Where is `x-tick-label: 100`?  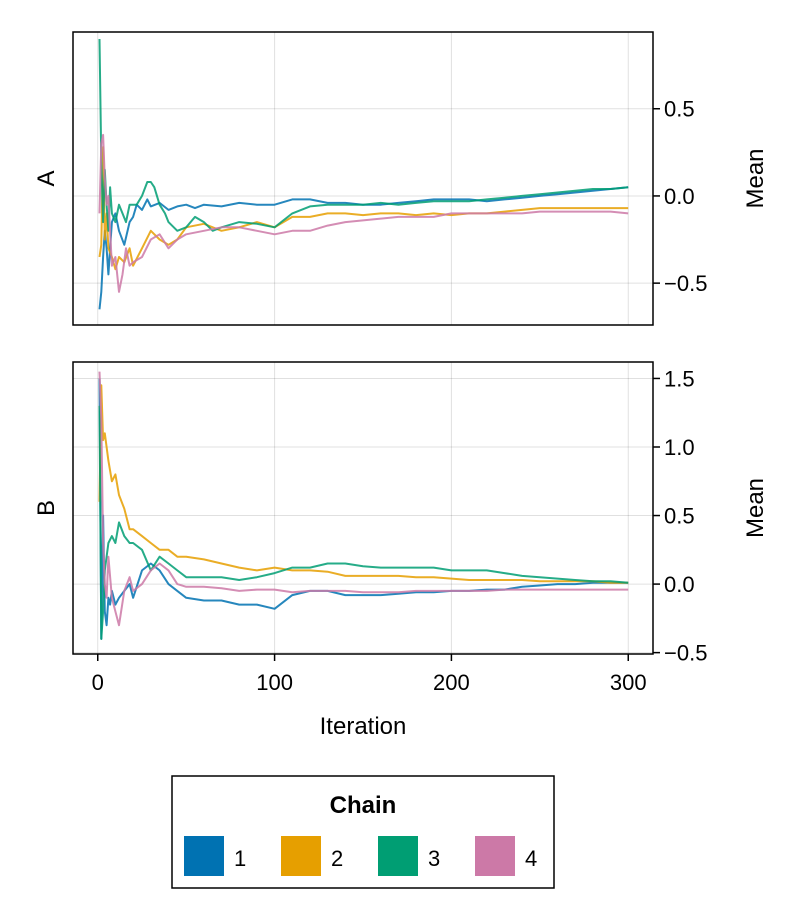
x-tick-label: 100 is located at coordinates (274, 682).